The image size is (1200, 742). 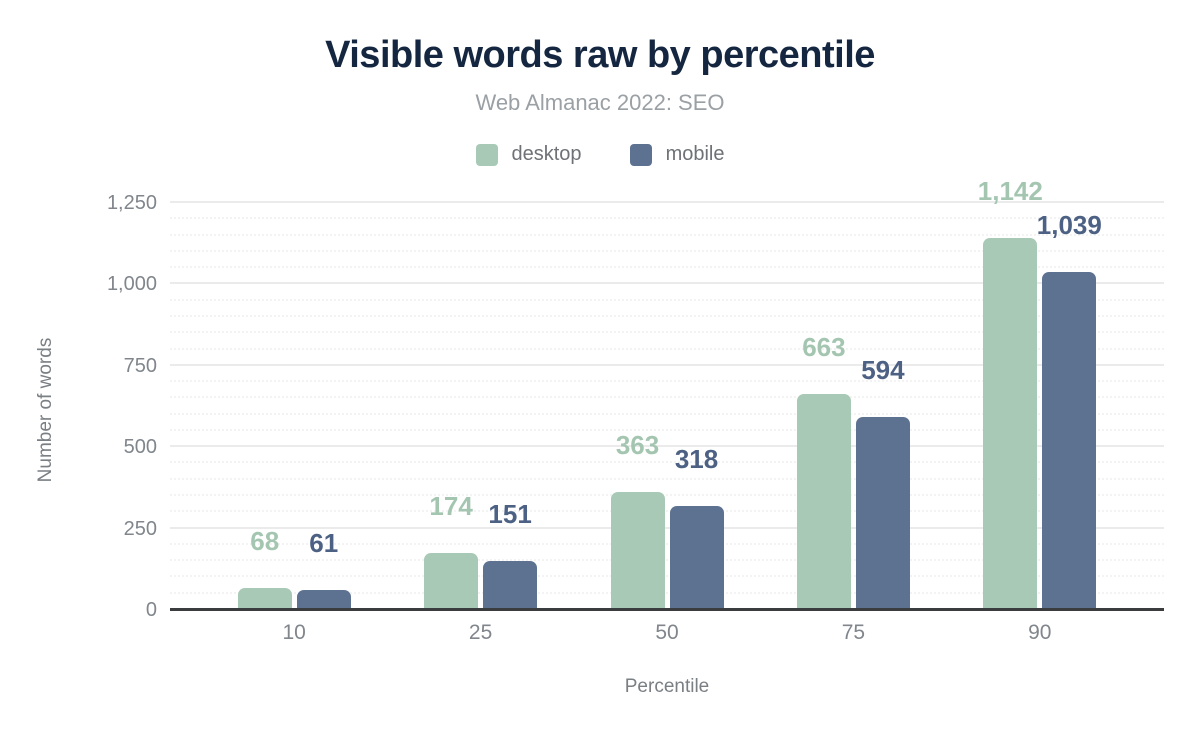 I want to click on legend-label: desktop, so click(x=546, y=154).